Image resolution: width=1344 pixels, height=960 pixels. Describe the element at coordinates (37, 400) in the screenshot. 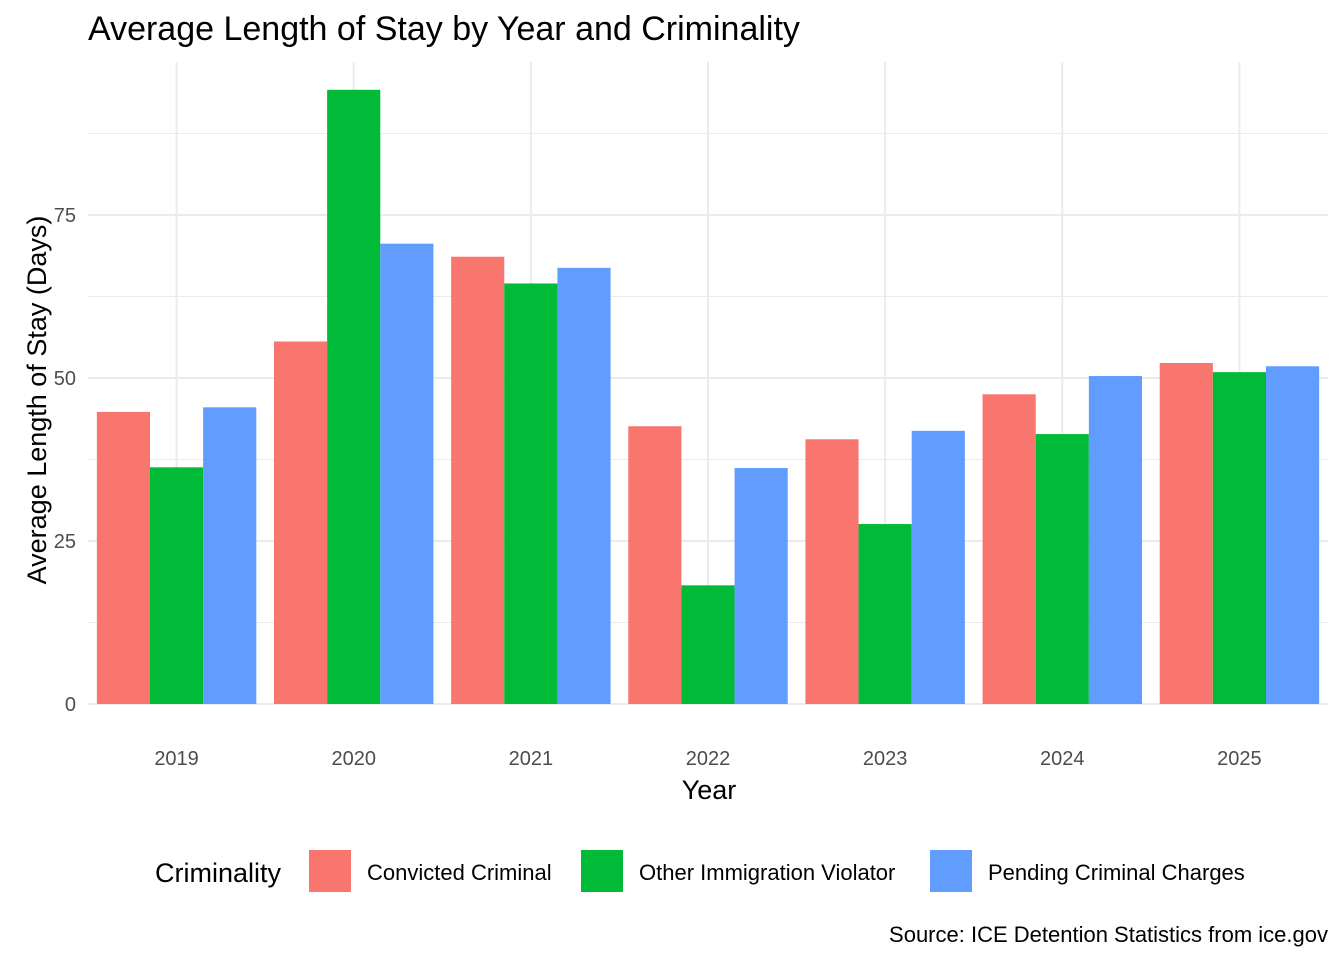

I see `y-axis-title: Average Length of Stay (Days)` at that location.